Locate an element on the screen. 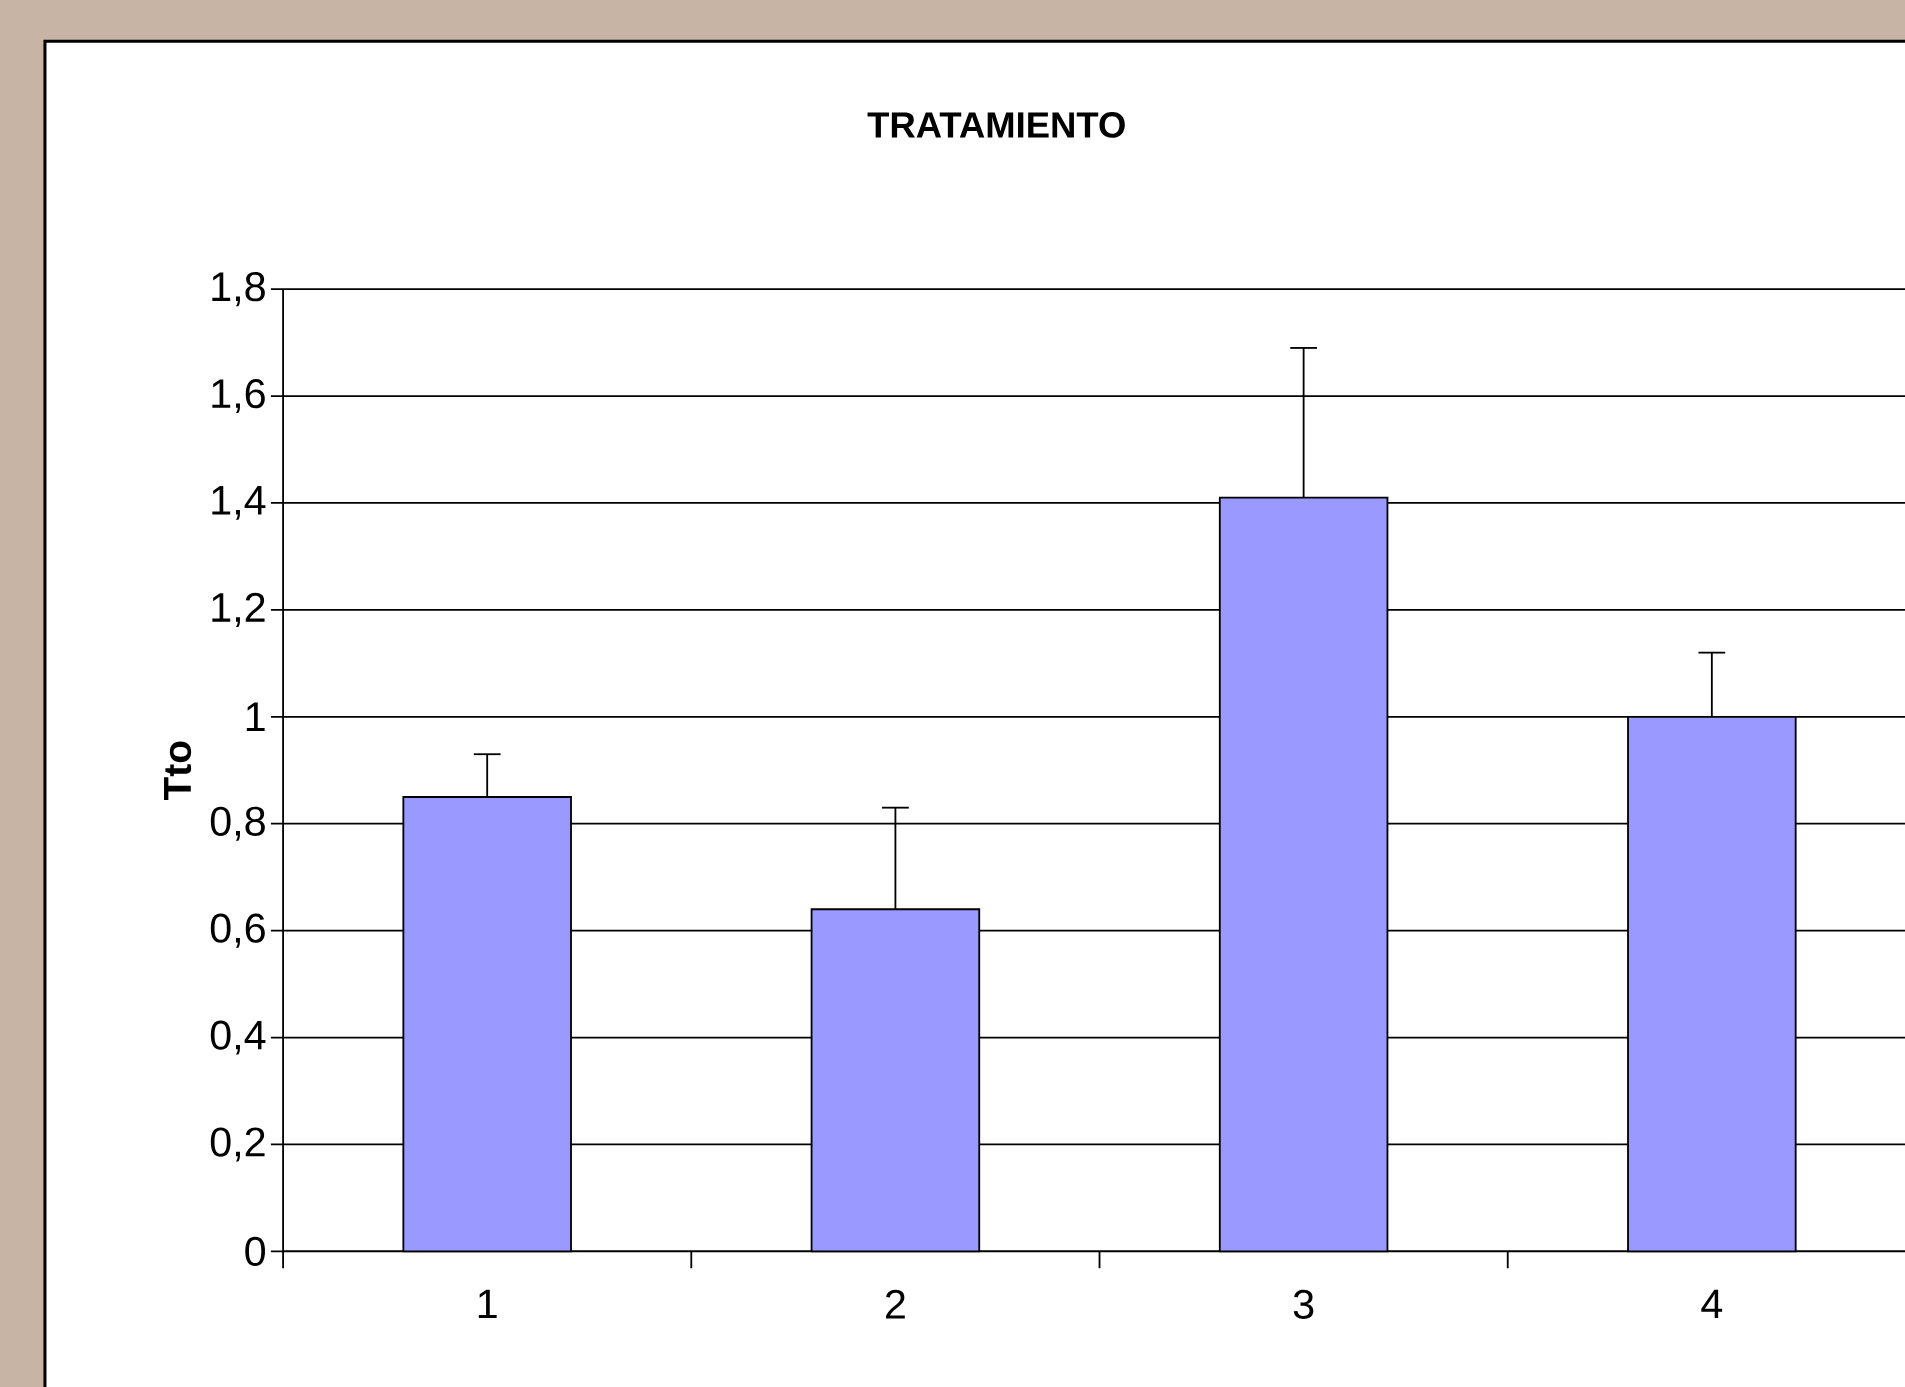 The width and height of the screenshot is (1905, 1387). y-tick-label: 1,6 is located at coordinates (238, 395).